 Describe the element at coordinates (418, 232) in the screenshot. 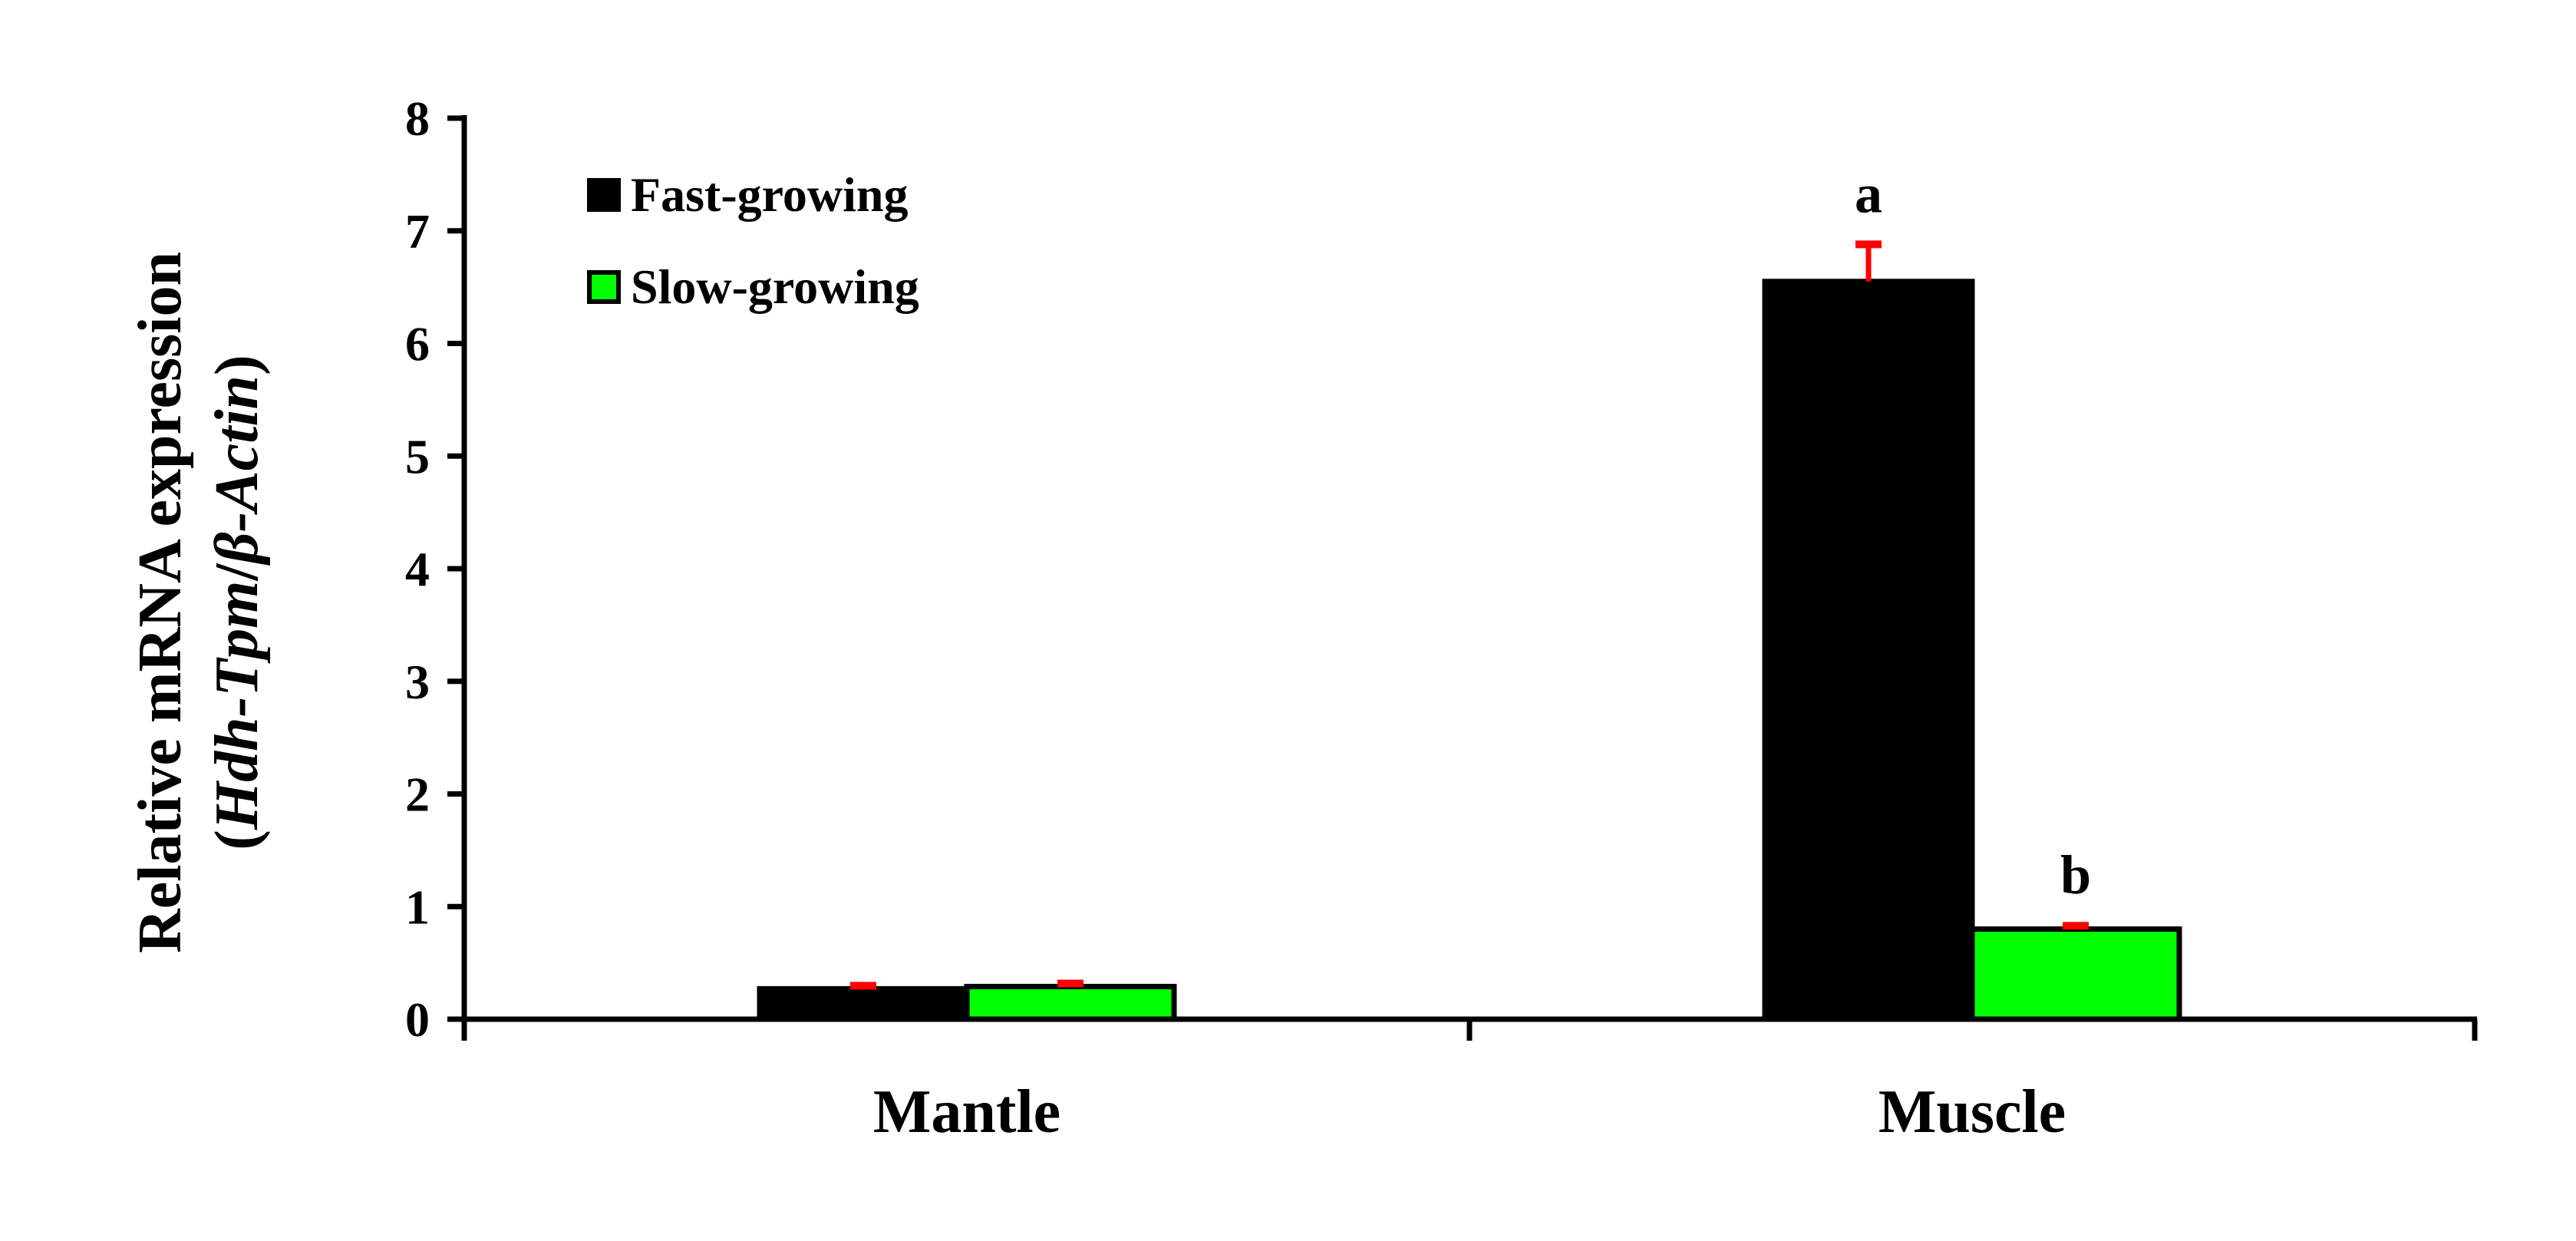

I see `y-tick-label: 7` at that location.